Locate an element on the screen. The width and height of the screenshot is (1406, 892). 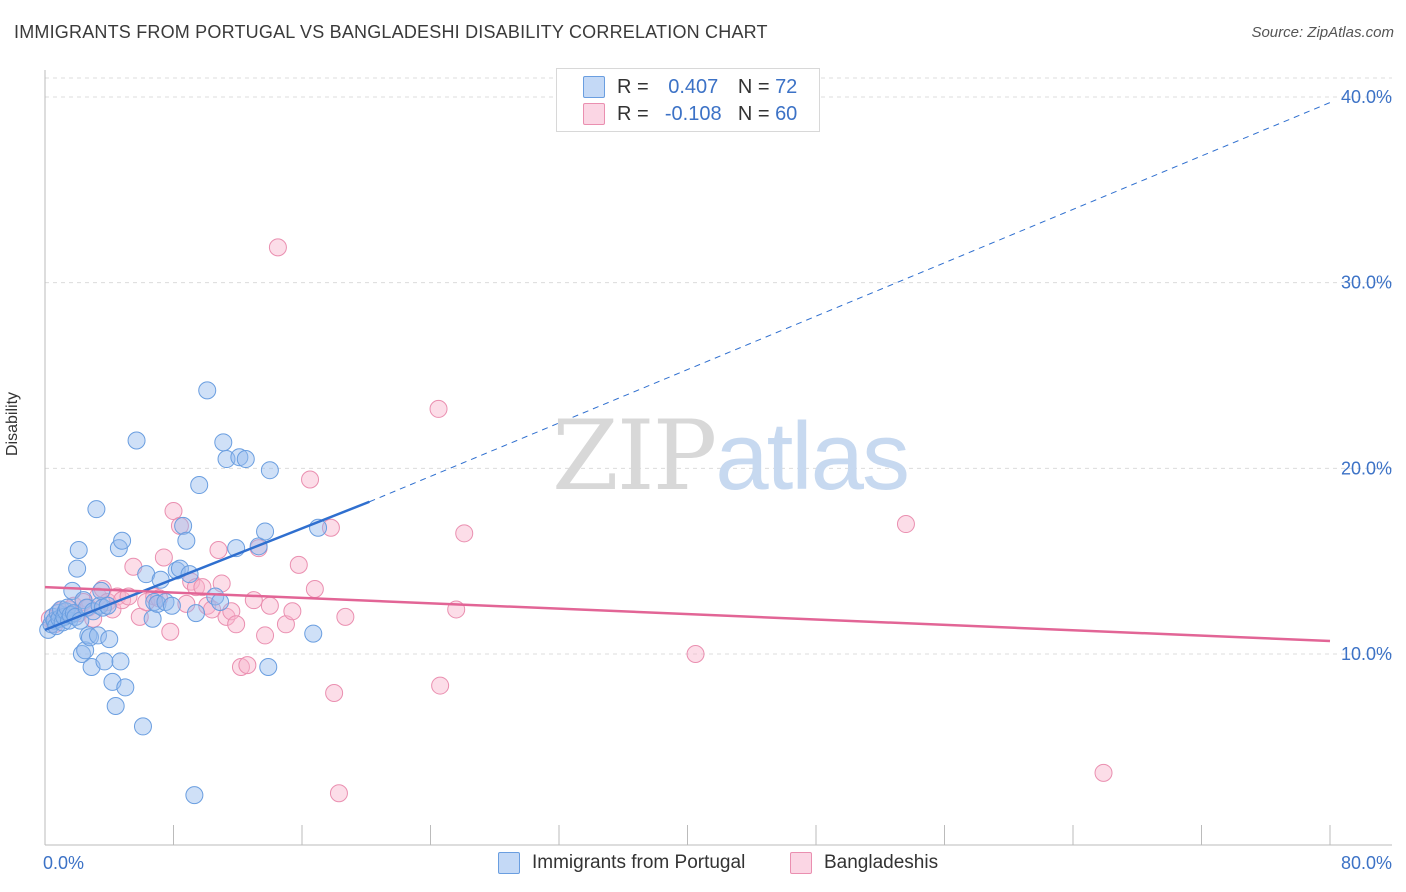
watermark-atlas: atlas is located at coordinates (812, 456).